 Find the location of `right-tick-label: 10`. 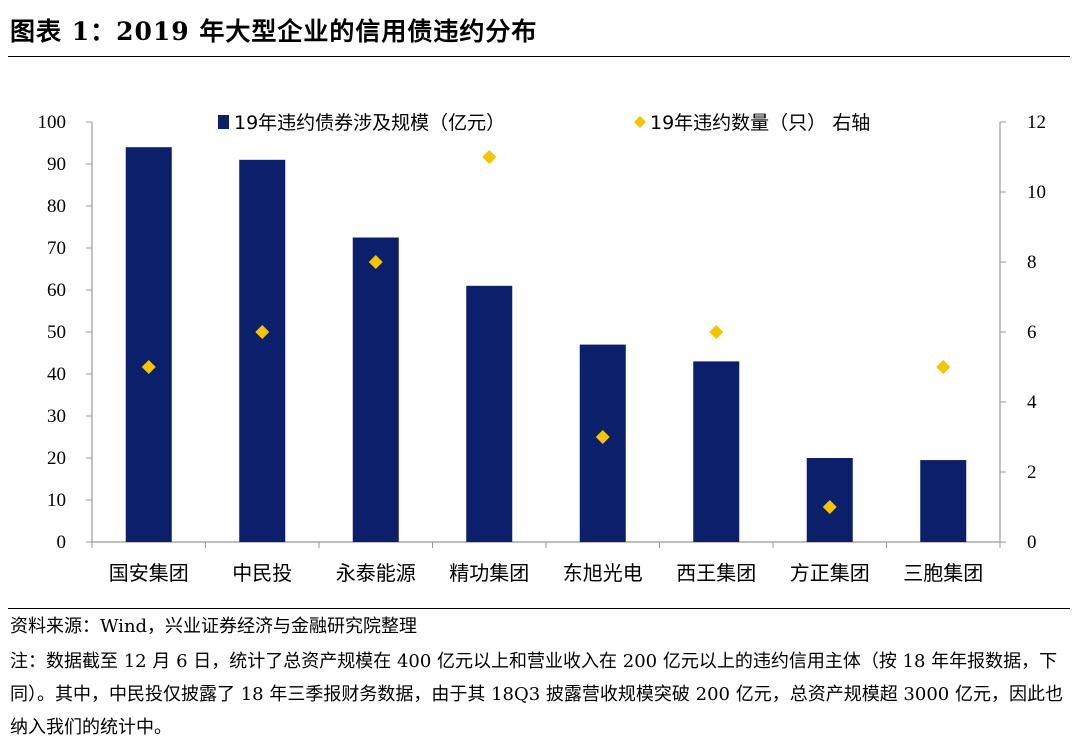

right-tick-label: 10 is located at coordinates (1036, 192).